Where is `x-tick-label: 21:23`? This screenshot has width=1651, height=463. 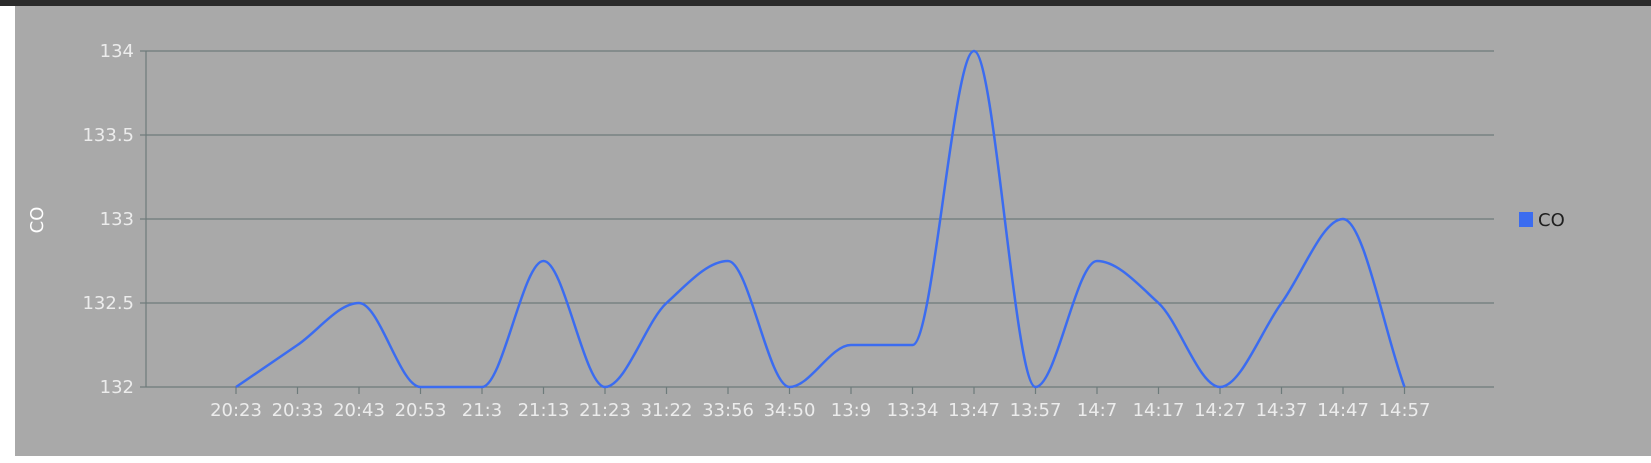 x-tick-label: 21:23 is located at coordinates (605, 410).